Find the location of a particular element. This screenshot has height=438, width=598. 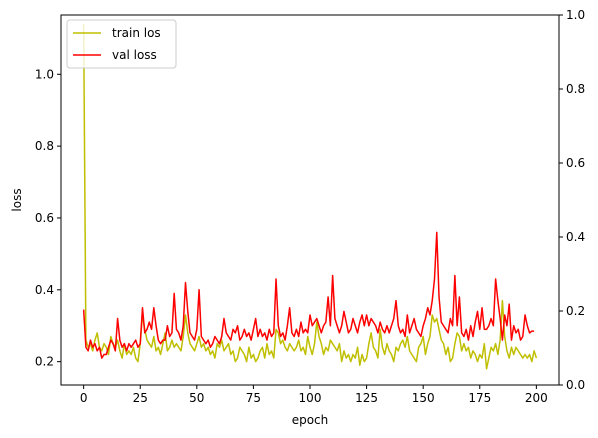

x-axis-ticks: 0 25 50 75 100 125 150 175 200 is located at coordinates (314, 395).